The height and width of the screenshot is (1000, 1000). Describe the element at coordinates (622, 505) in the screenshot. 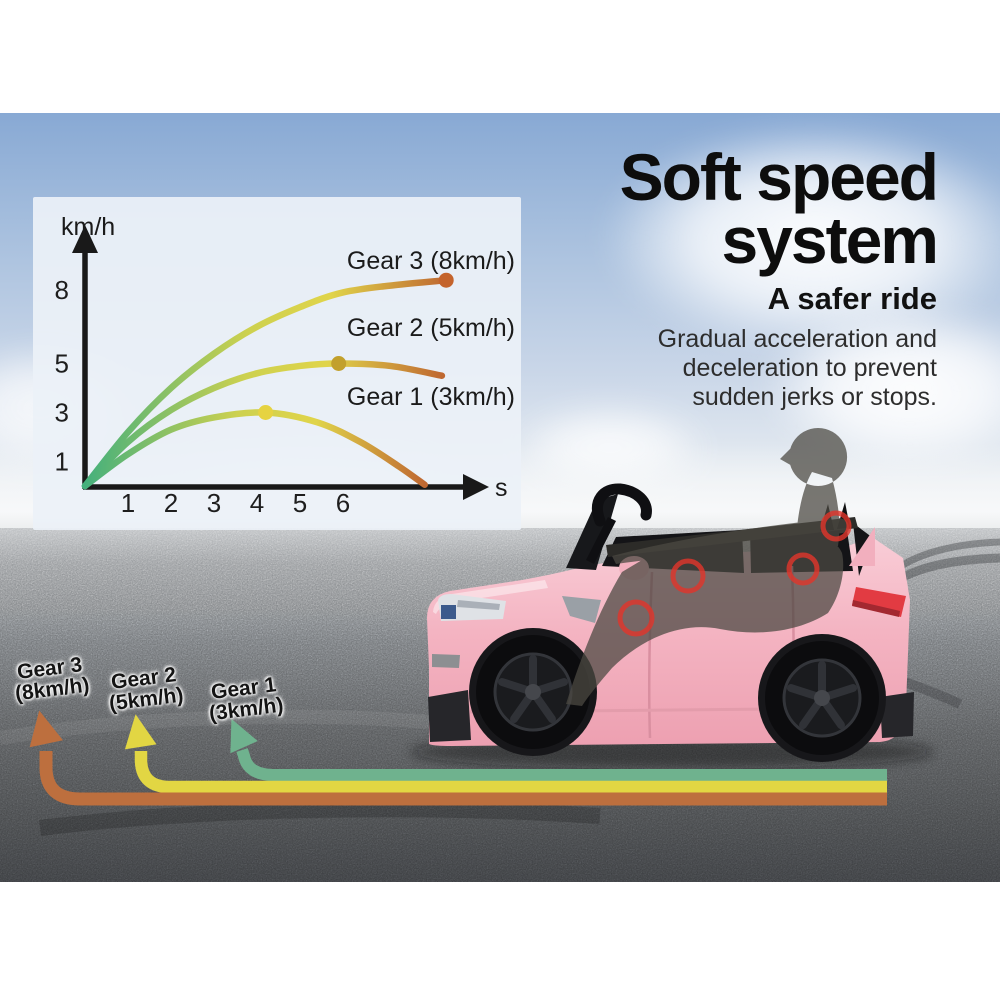

I see `steering-wheel` at that location.